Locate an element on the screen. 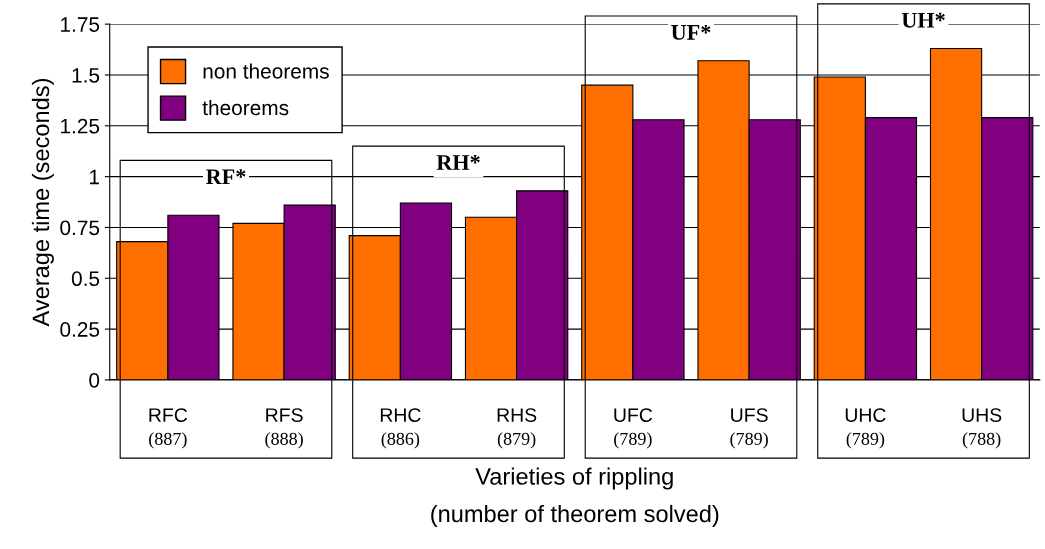  y-tick-label: 0 is located at coordinates (94, 380).